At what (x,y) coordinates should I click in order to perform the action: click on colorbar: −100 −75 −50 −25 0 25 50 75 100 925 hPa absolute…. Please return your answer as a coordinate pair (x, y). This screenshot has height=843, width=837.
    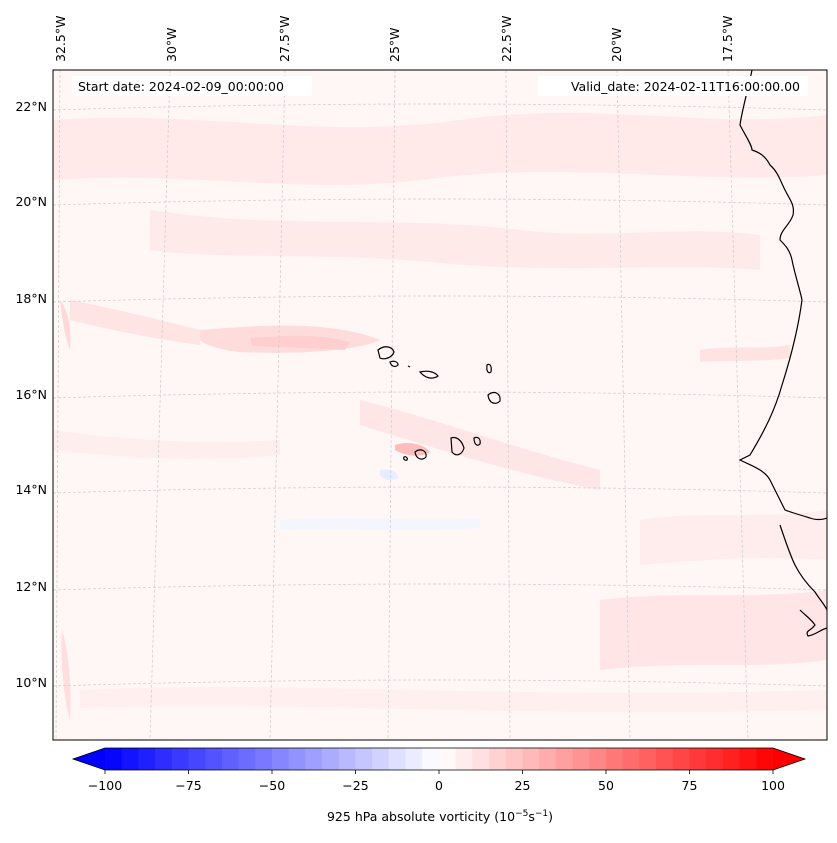
    Looking at the image, I should click on (439, 785).